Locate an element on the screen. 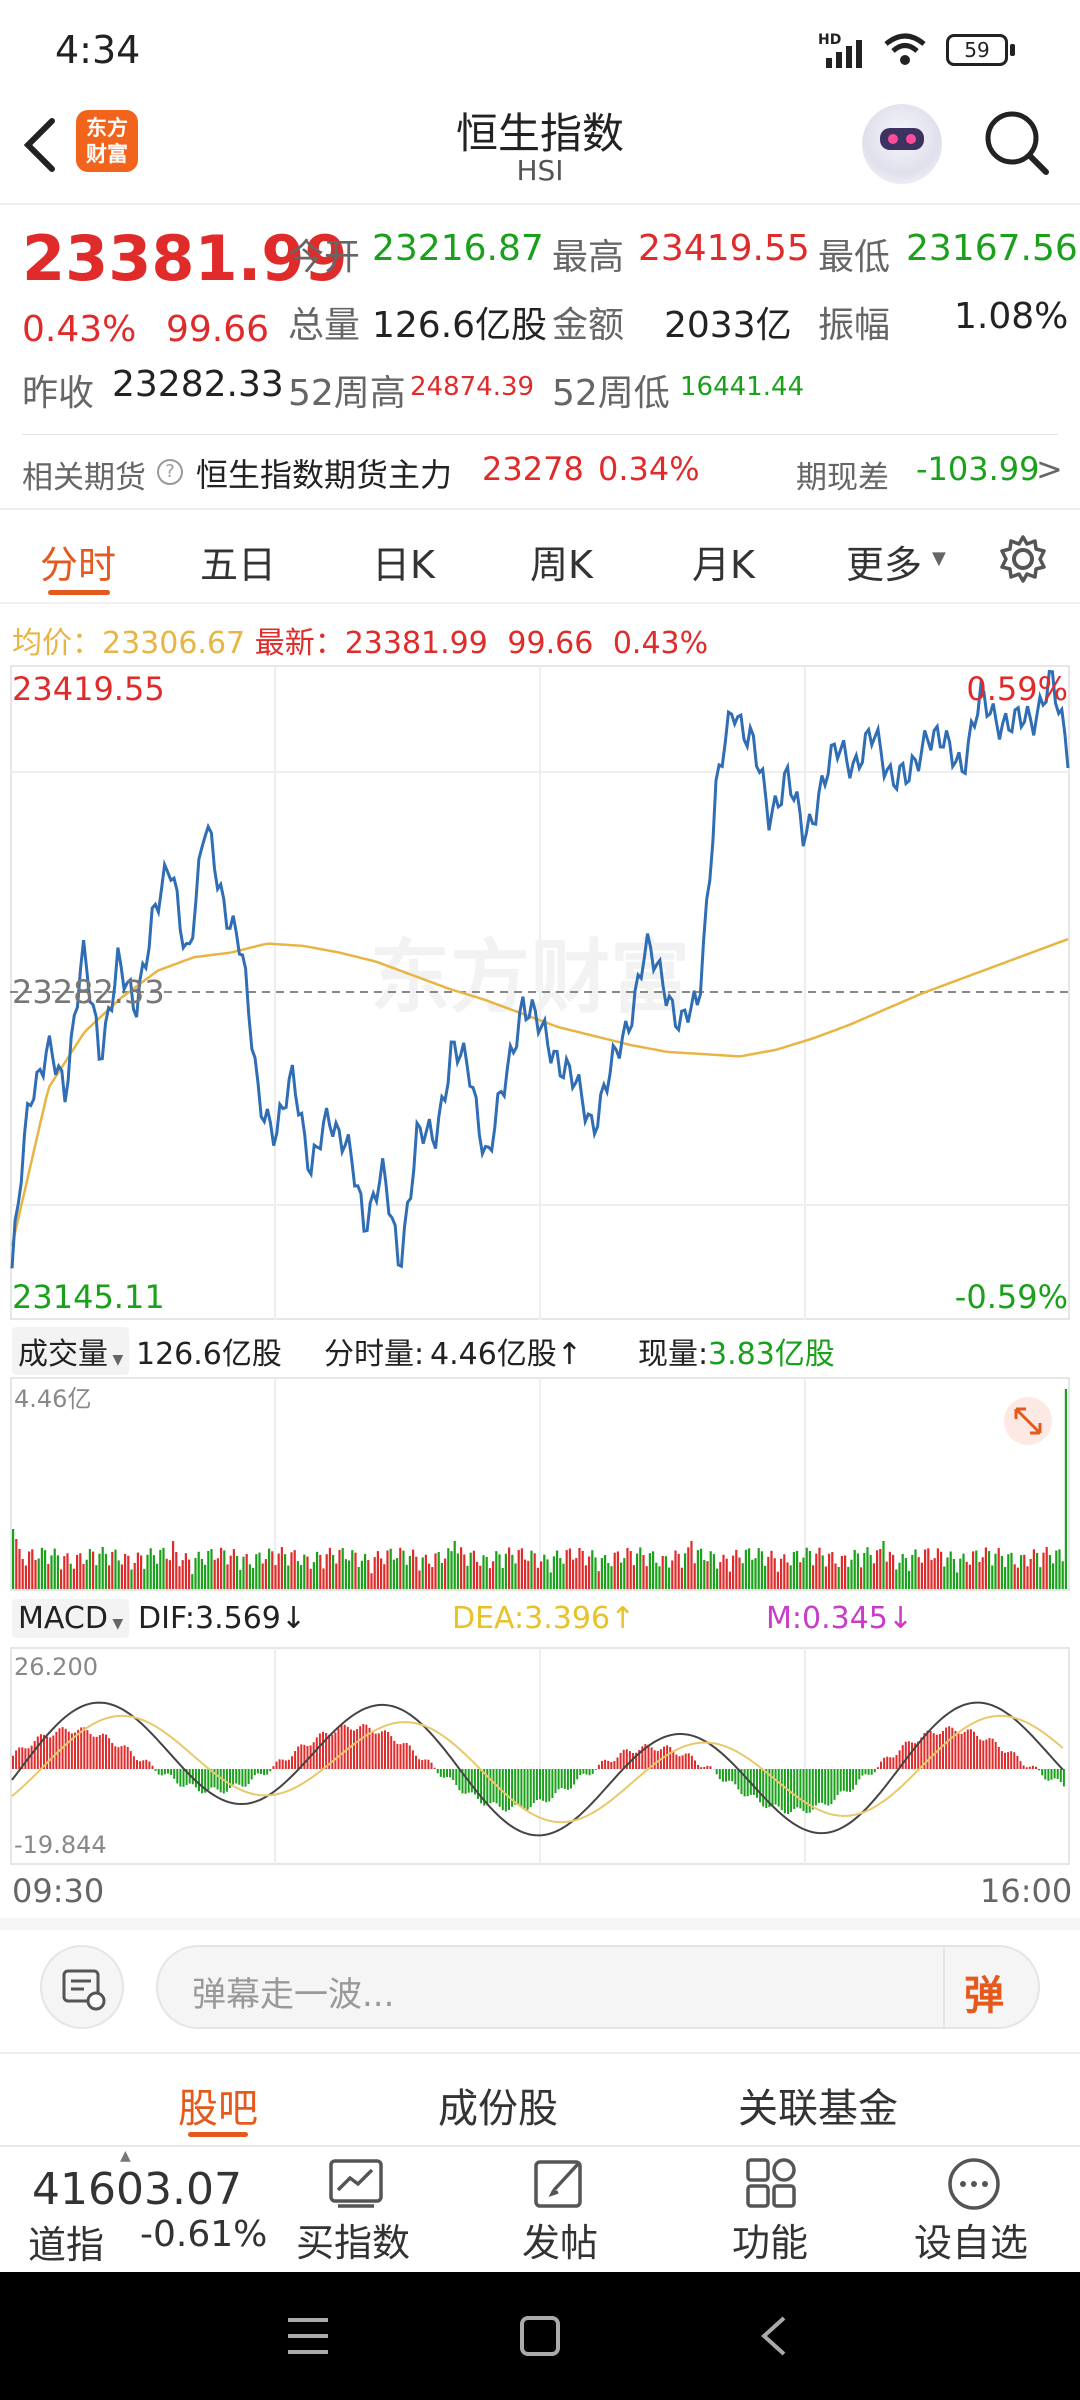 The width and height of the screenshot is (1080, 2400). macd-chart: 26.200 -19.844 is located at coordinates (540, 1756).